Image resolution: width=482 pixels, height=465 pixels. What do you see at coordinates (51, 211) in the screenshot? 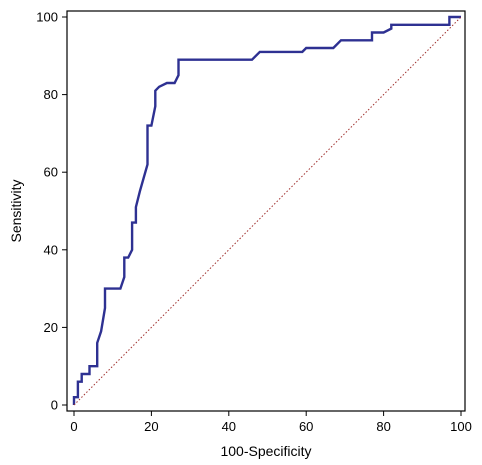
I see `y-axis: 0 20 40 60 80 100` at bounding box center [51, 211].